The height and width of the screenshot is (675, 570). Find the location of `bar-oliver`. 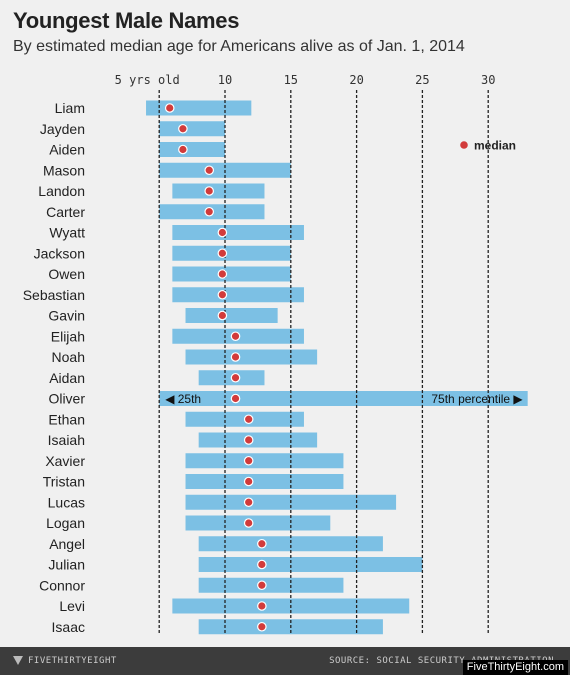

bar-oliver is located at coordinates (343, 398).